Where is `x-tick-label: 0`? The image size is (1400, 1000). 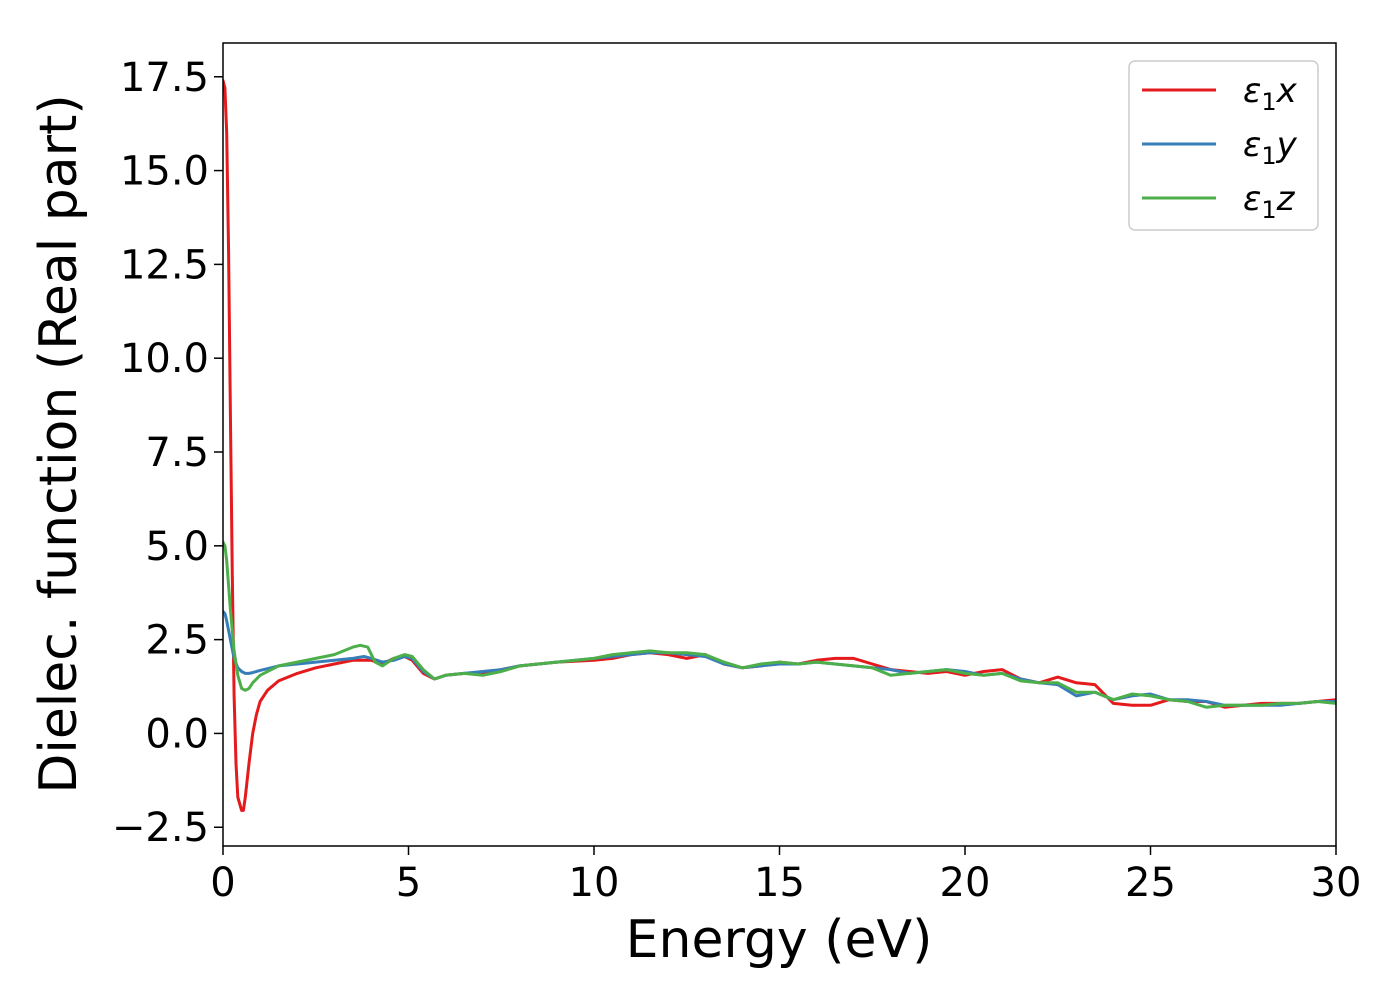 x-tick-label: 0 is located at coordinates (222, 883).